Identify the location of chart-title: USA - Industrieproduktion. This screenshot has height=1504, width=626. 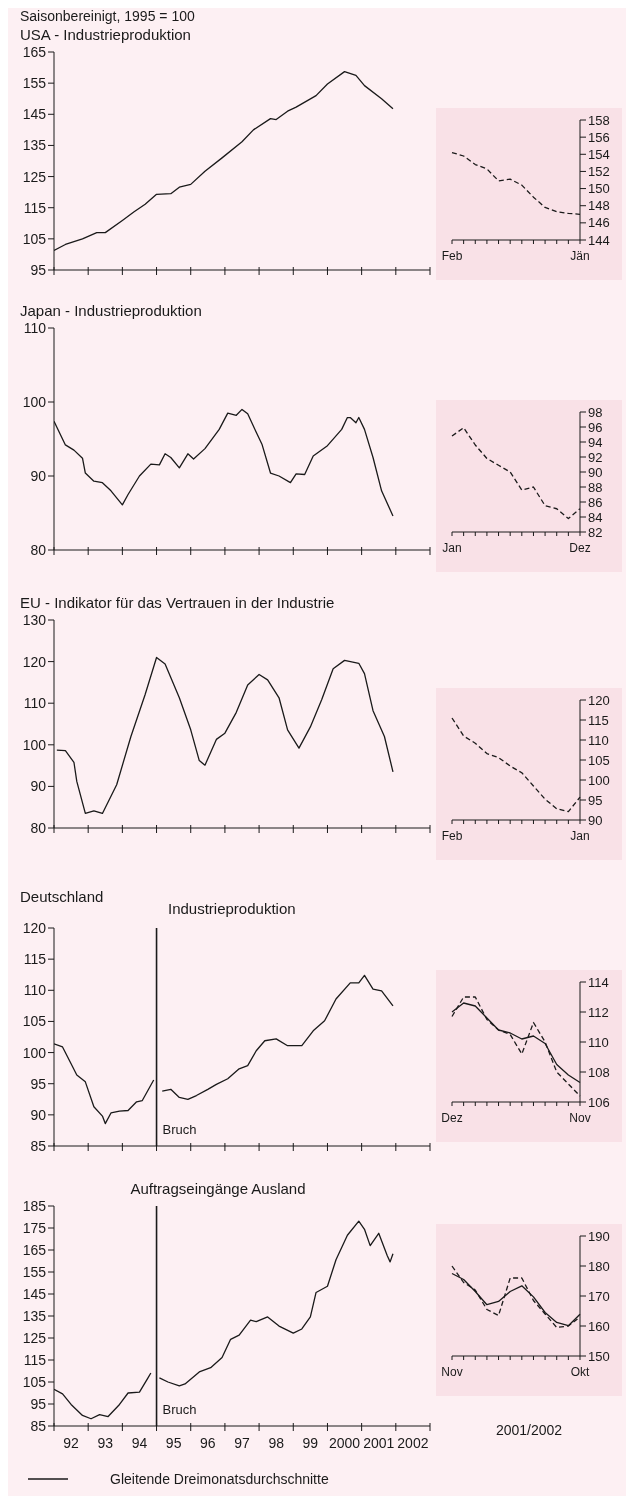
(105, 34).